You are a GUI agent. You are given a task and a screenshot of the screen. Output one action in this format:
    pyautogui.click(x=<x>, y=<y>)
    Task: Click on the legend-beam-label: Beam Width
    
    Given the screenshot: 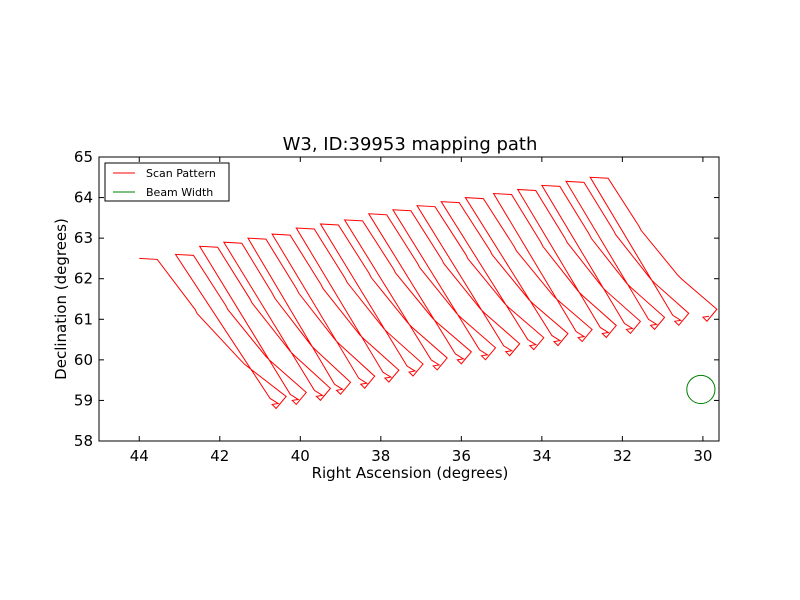 What is the action you would take?
    pyautogui.click(x=179, y=192)
    